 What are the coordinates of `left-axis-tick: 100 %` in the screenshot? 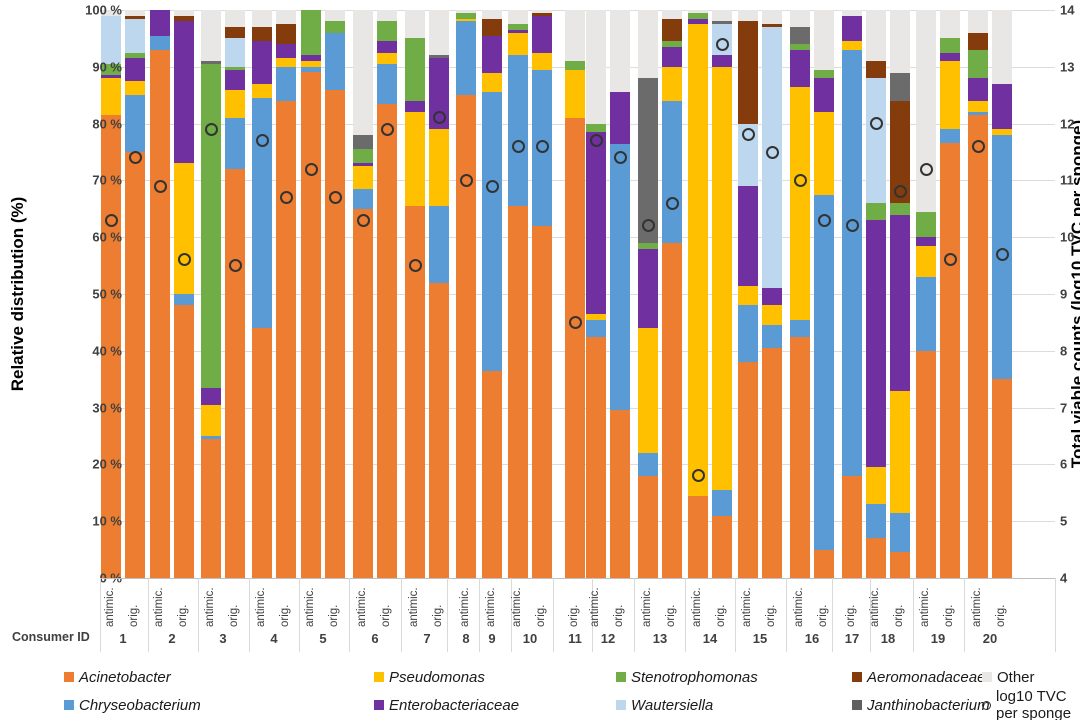 It's located at (103, 10).